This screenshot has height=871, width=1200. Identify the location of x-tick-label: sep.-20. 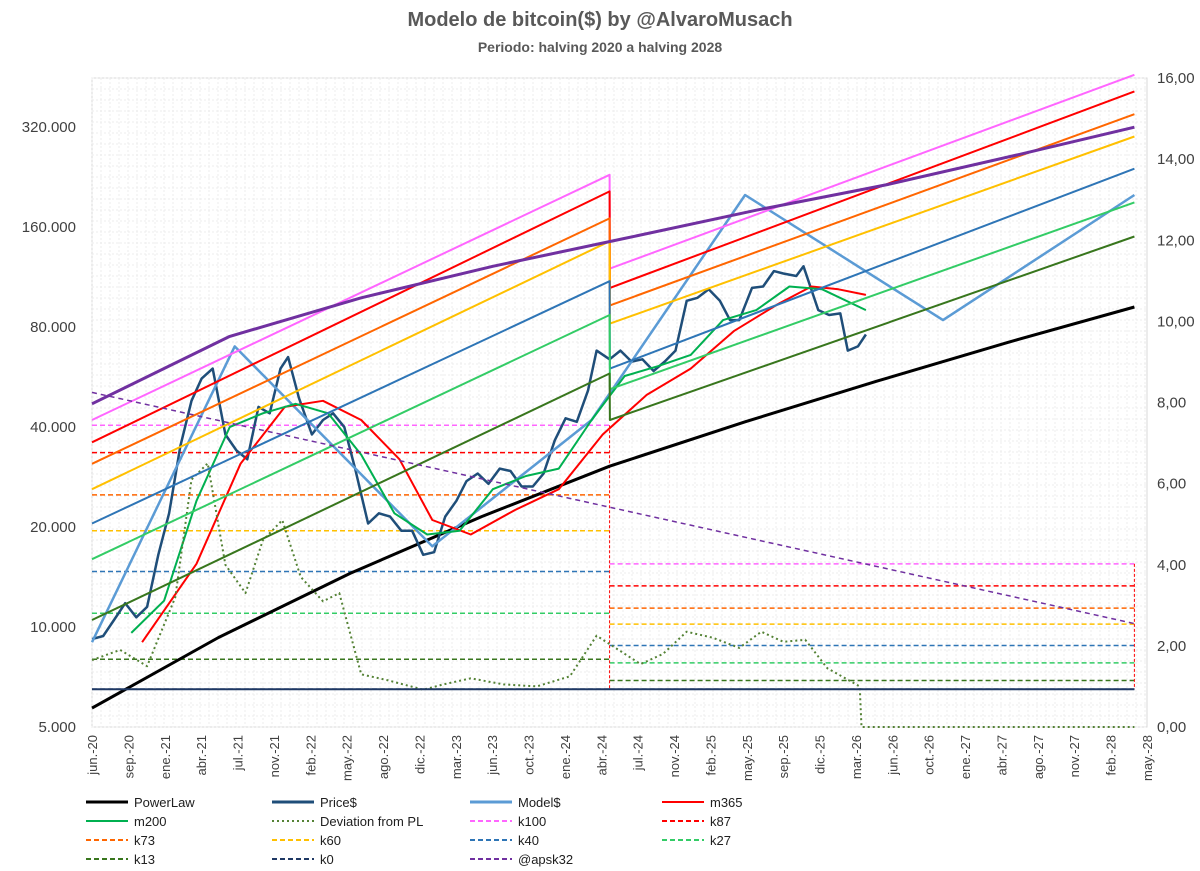
(128, 756).